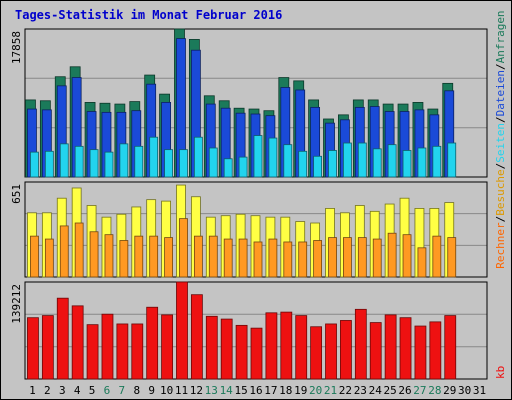 The image size is (512, 400). What do you see at coordinates (240, 390) in the screenshot?
I see `x-label-day: 15` at bounding box center [240, 390].